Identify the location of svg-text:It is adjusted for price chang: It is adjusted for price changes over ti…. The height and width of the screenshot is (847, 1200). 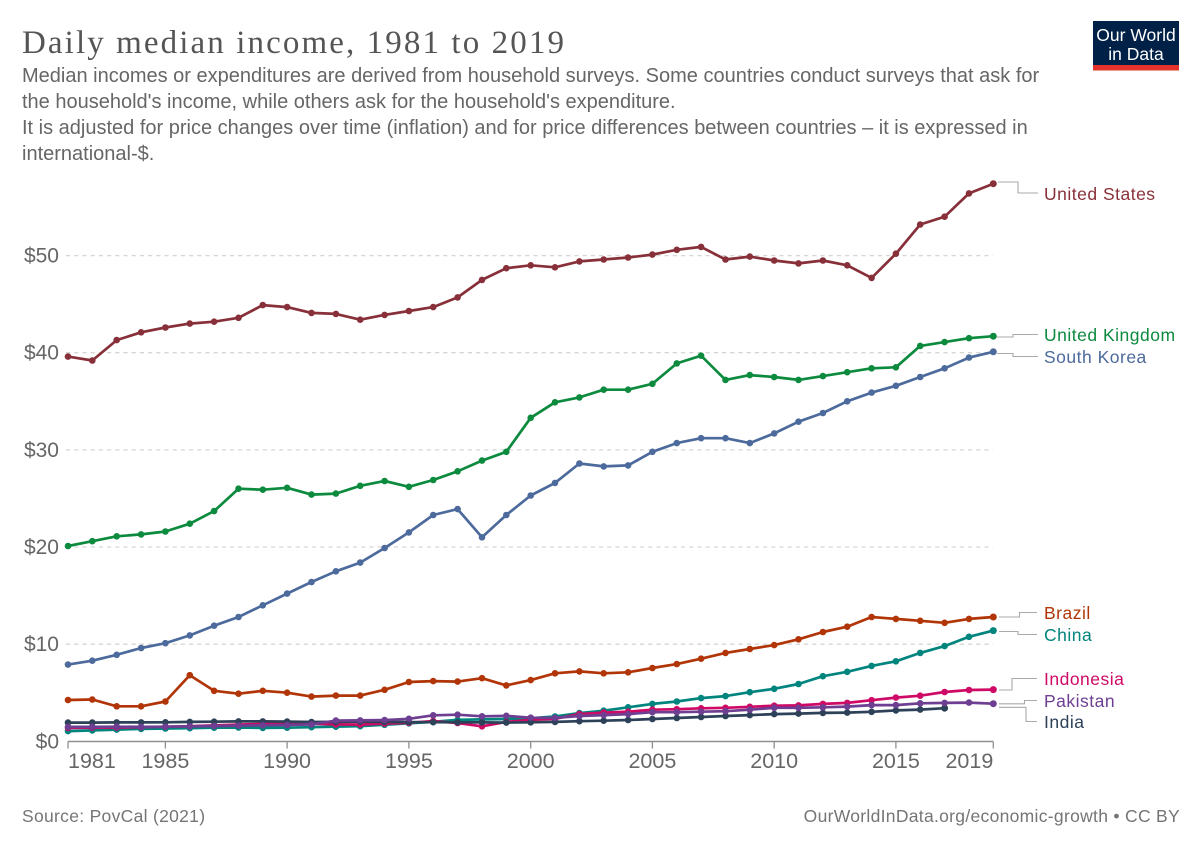
(525, 128).